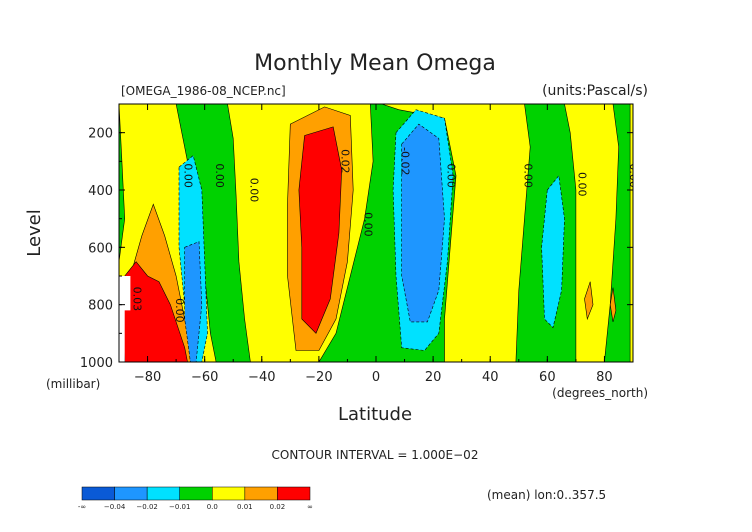 The image size is (752, 532). Describe the element at coordinates (375, 63) in the screenshot. I see `chart-title: Monthly Mean Omega` at that location.